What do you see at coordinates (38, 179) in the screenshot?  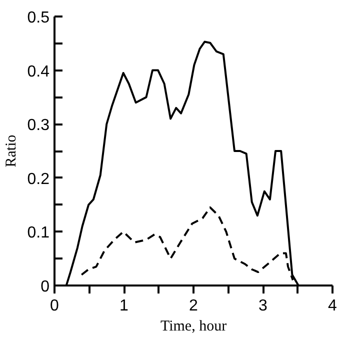 I see `y-tick-label: 0.2` at bounding box center [38, 179].